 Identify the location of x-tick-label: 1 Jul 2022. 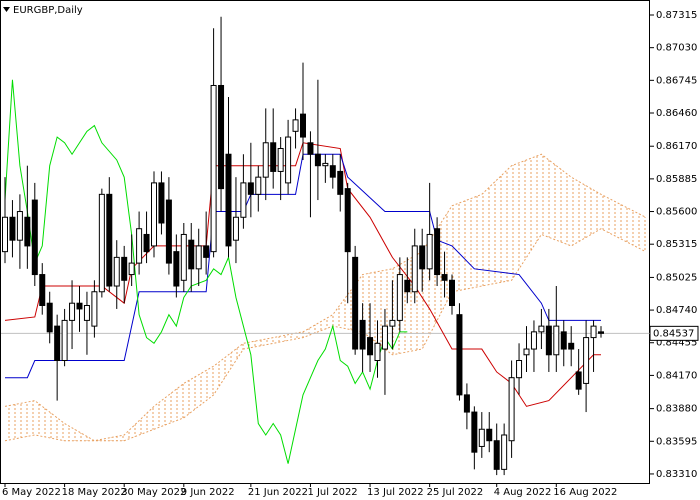
(332, 492).